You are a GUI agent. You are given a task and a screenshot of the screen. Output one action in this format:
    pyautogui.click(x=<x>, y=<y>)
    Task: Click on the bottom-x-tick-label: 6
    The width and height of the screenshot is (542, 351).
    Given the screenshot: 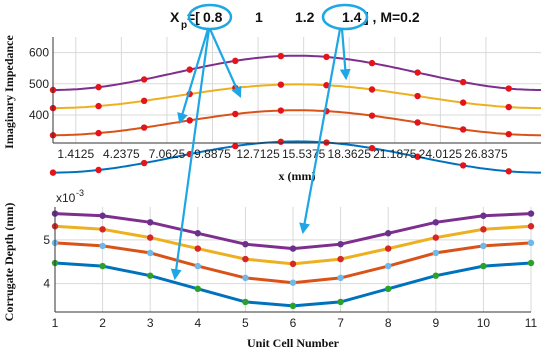 What is the action you would take?
    pyautogui.click(x=293, y=323)
    